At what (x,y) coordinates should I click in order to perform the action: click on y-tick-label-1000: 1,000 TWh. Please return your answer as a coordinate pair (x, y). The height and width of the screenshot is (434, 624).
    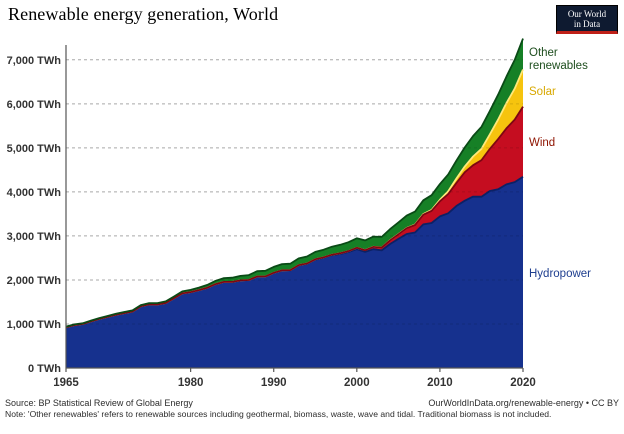
    Looking at the image, I should click on (34, 325).